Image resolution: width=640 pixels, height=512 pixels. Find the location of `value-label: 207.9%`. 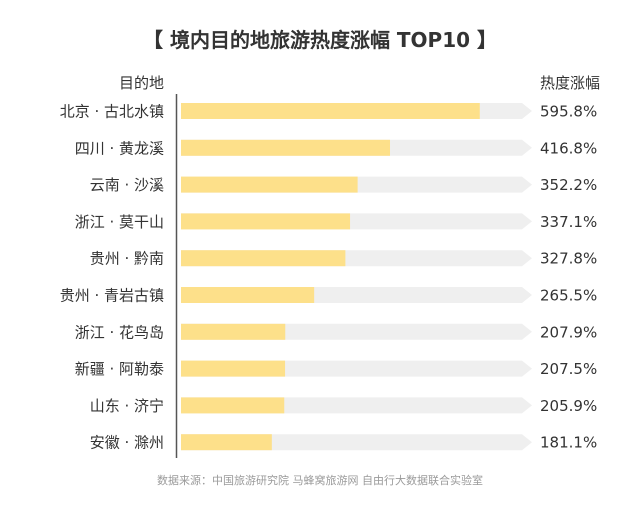

value-label: 207.9% is located at coordinates (568, 332).